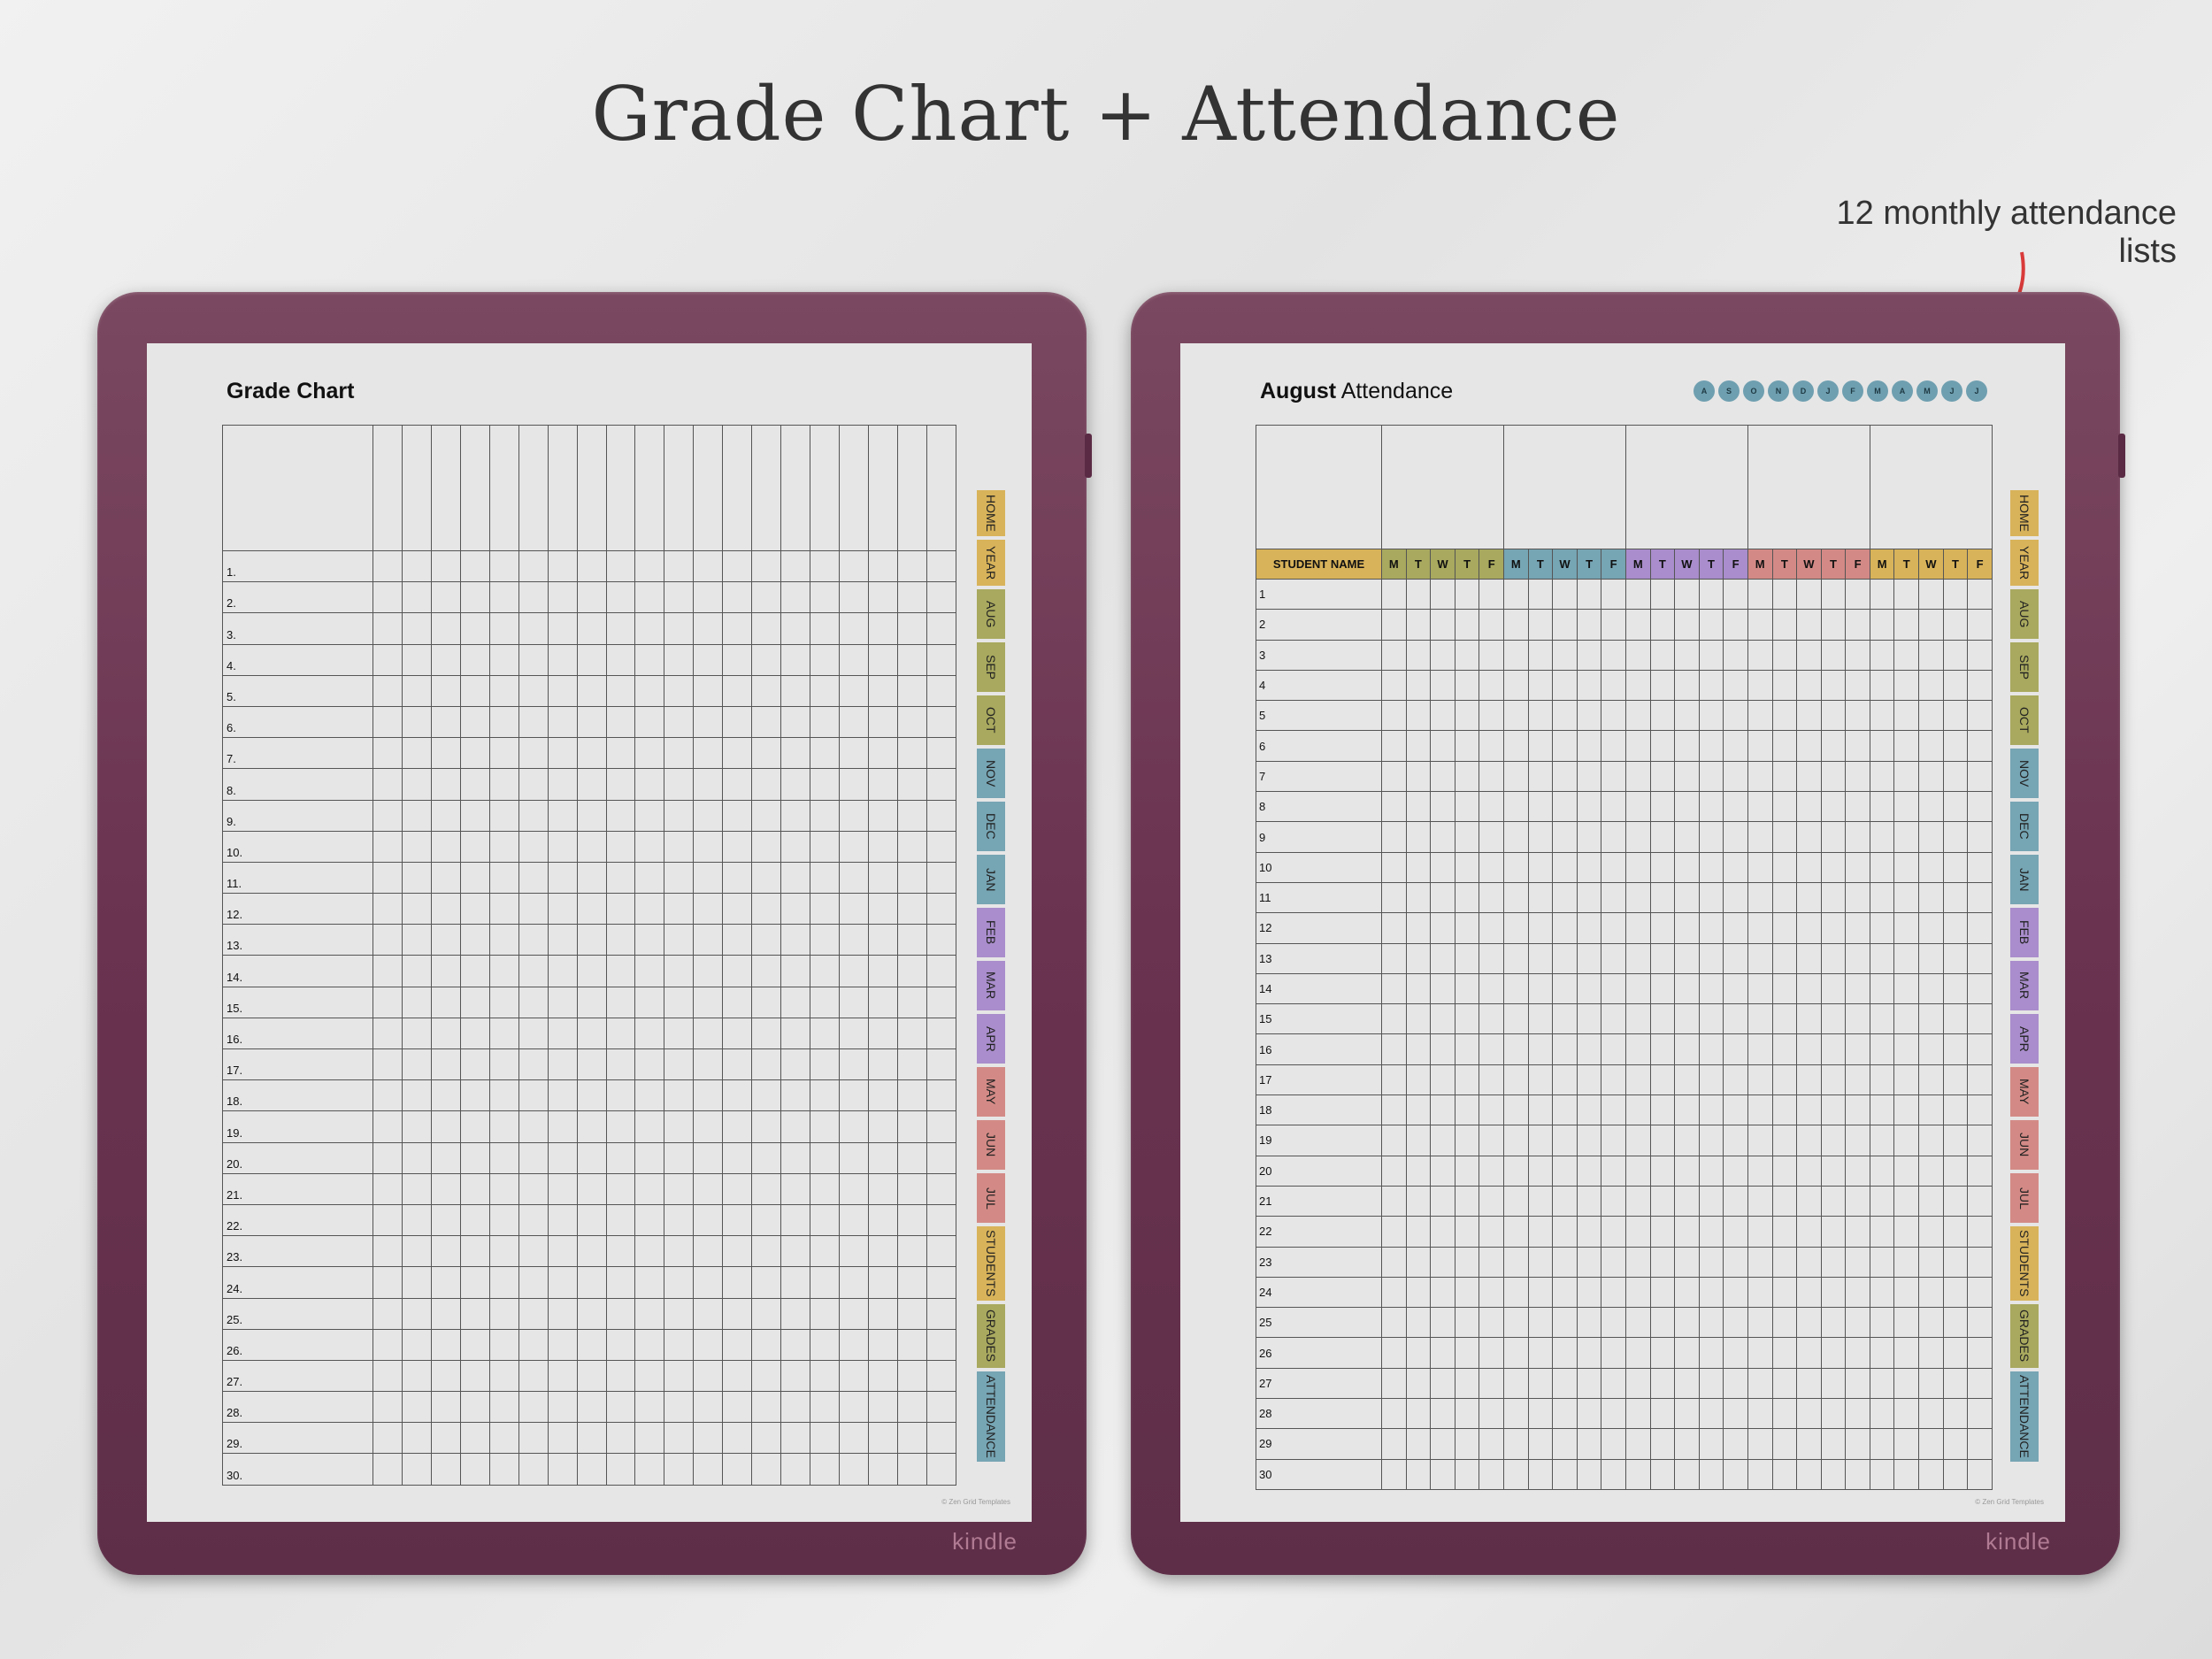  I want to click on row-label: 17, so click(1319, 1080).